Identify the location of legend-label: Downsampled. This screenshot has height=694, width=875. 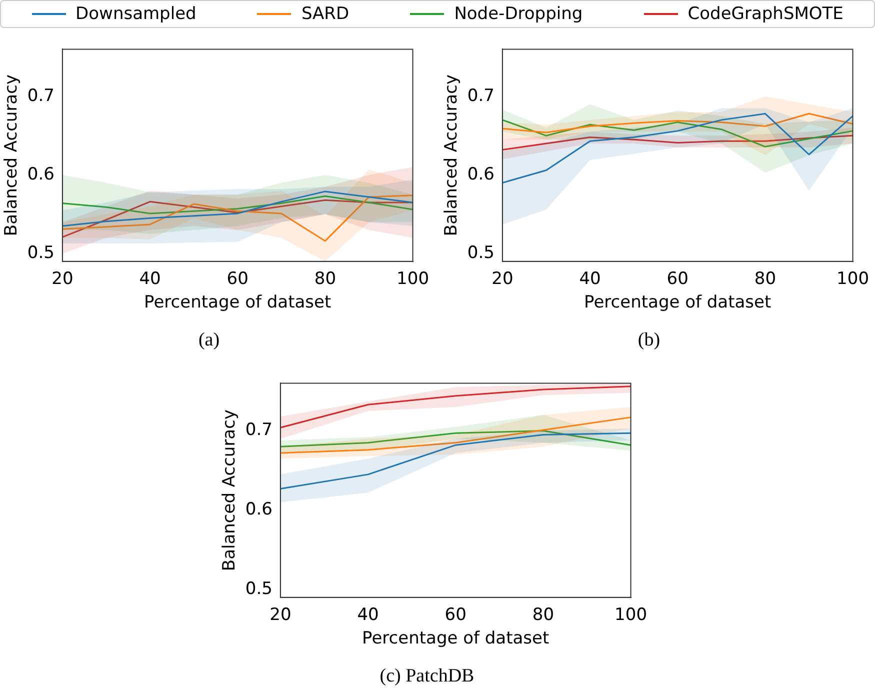
(136, 14).